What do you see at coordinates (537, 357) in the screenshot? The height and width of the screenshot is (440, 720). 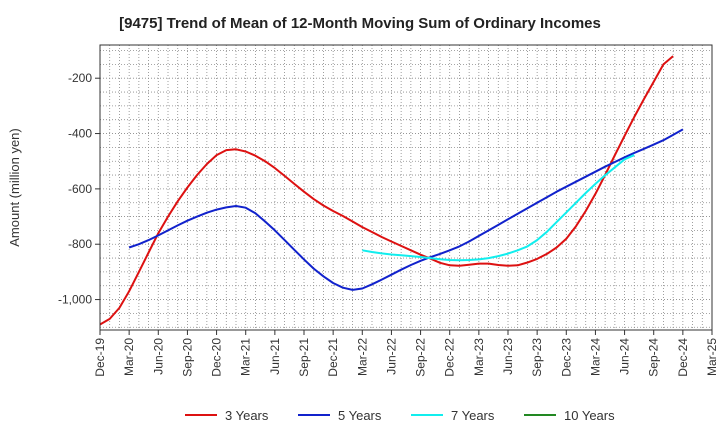 I see `x-tick-label: Sep-23` at bounding box center [537, 357].